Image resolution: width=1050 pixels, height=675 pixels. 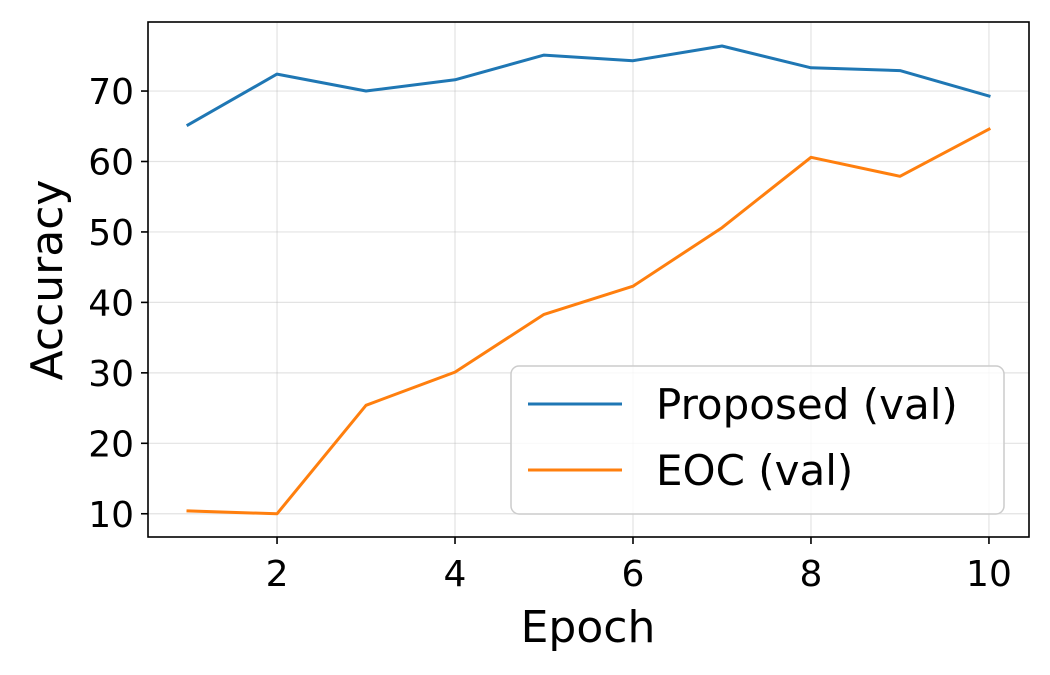 What do you see at coordinates (277, 574) in the screenshot?
I see `x-tick-label: 2` at bounding box center [277, 574].